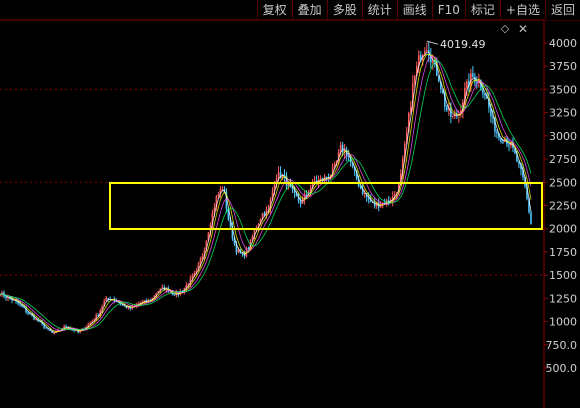 Image resolution: width=580 pixels, height=408 pixels. I want to click on y-tick-label: 1250, so click(563, 298).